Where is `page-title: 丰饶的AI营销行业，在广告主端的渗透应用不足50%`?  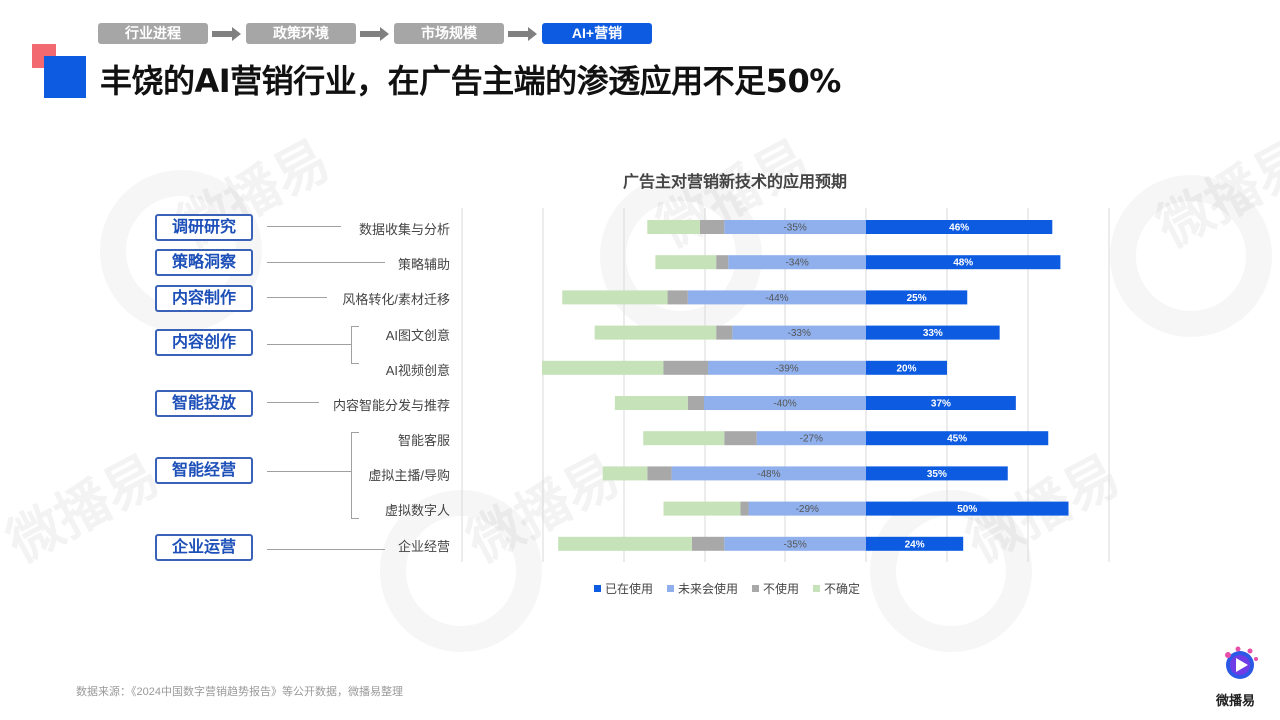
page-title: 丰饶的AI营销行业，在广告主端的渗透应用不足50% is located at coordinates (470, 81).